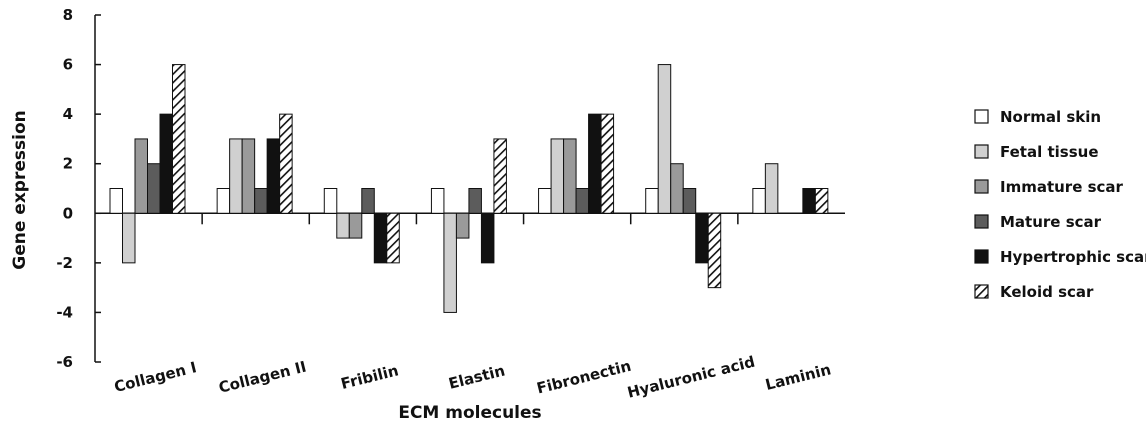  Describe the element at coordinates (68, 164) in the screenshot. I see `y-tick-label: 2` at that location.